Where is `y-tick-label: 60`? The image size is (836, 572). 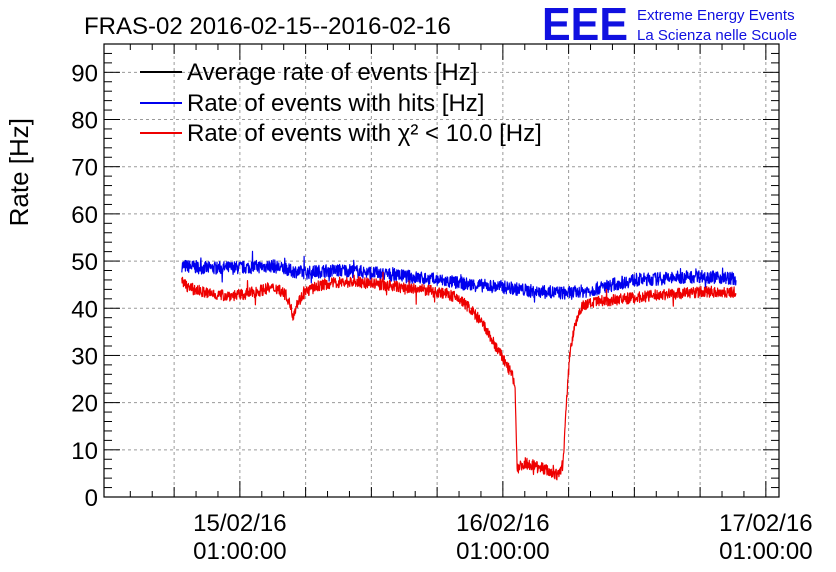
y-tick-label: 60 is located at coordinates (84, 215).